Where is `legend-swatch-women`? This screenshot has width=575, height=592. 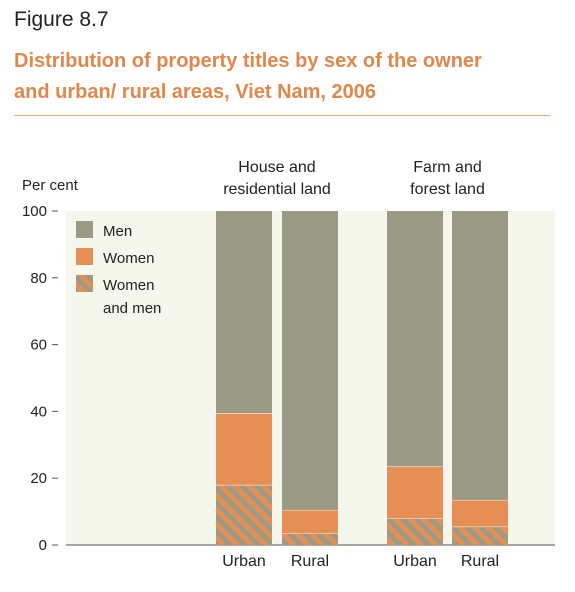 legend-swatch-women is located at coordinates (84, 256).